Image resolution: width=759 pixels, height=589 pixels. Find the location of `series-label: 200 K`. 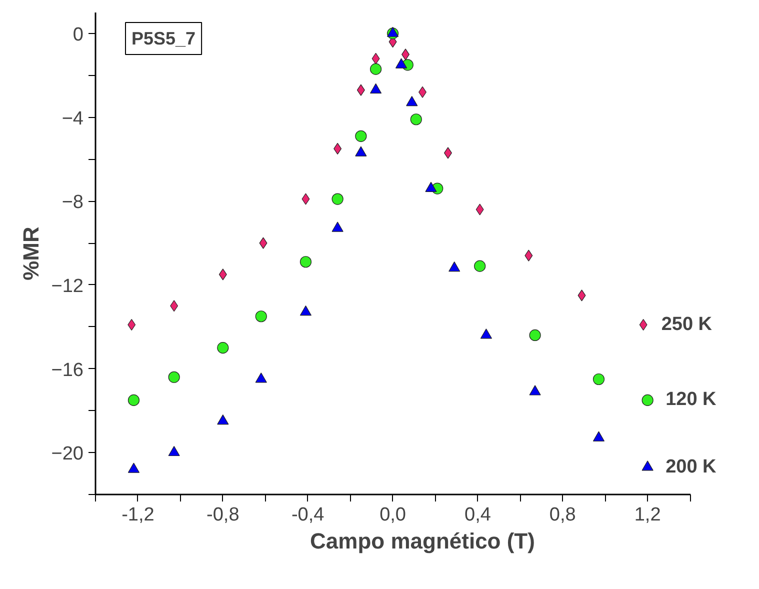

series-label: 200 K is located at coordinates (691, 467).